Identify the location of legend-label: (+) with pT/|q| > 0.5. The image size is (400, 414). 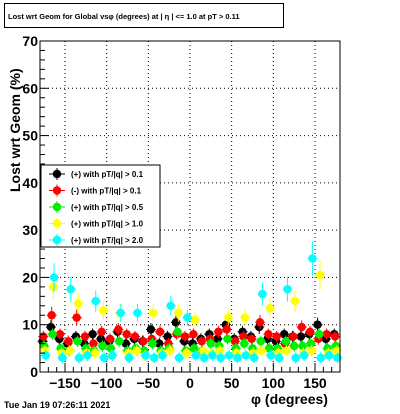
(107, 207).